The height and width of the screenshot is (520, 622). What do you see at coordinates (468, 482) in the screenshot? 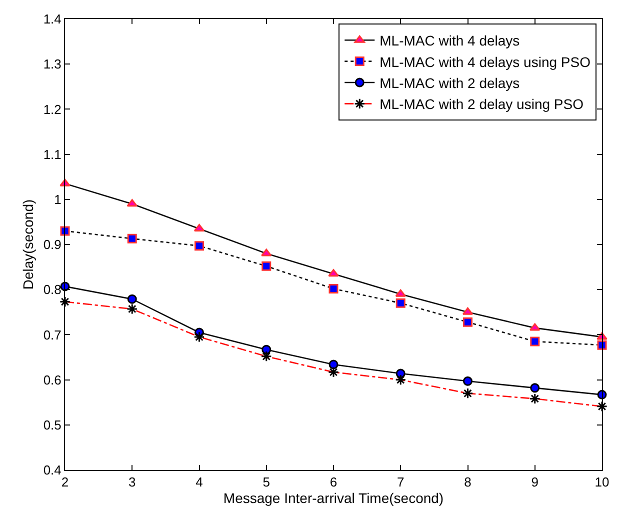
I see `x-tick-label: 8` at bounding box center [468, 482].